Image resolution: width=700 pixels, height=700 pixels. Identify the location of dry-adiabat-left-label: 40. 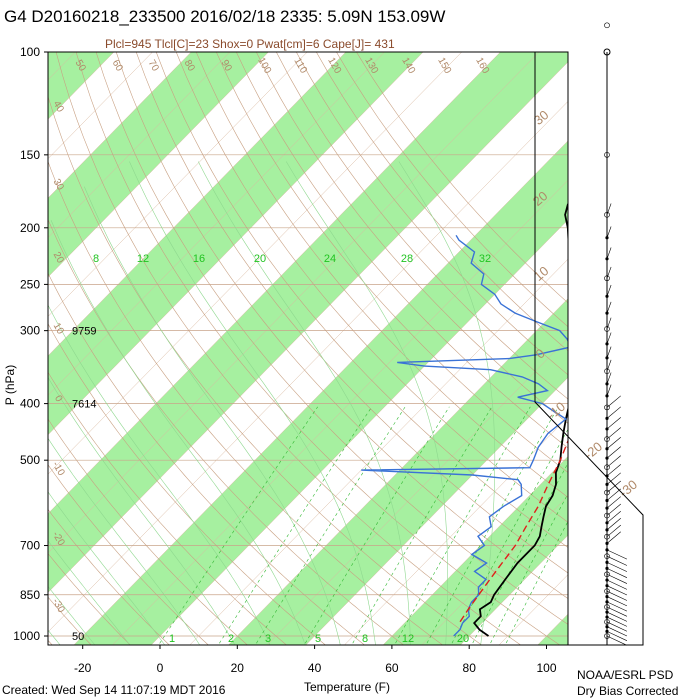
(58, 107).